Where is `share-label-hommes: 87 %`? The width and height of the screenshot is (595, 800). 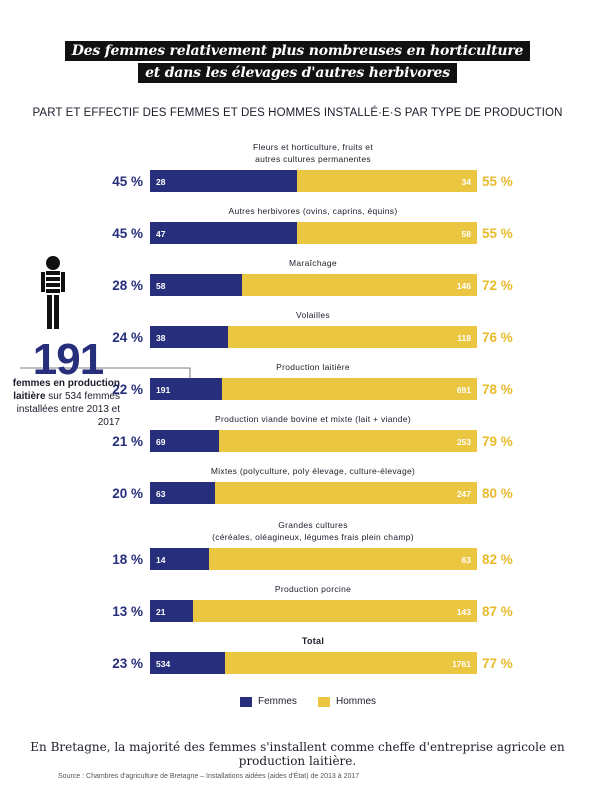 share-label-hommes: 87 % is located at coordinates (497, 611).